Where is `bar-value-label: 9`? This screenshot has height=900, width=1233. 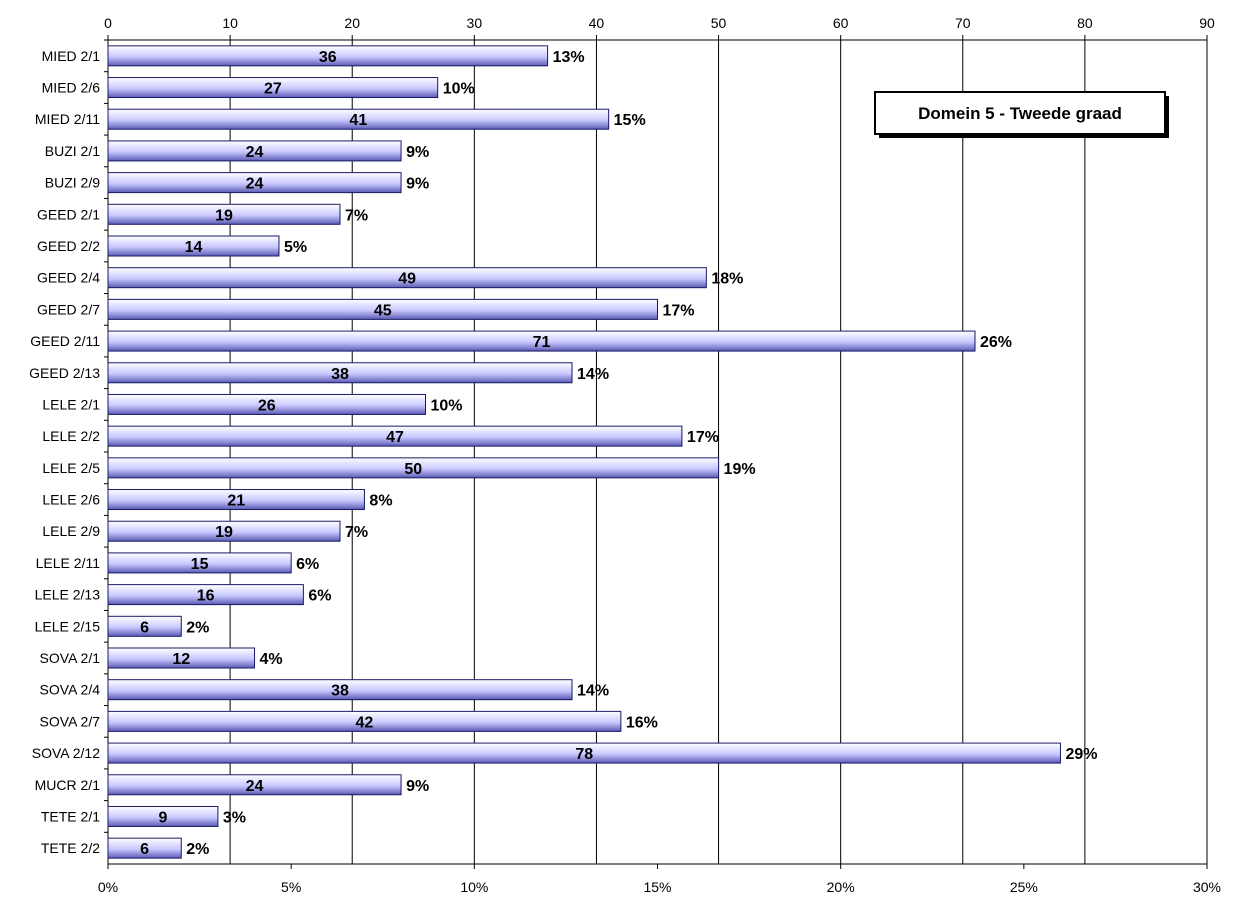
bar-value-label: 9 is located at coordinates (162, 817).